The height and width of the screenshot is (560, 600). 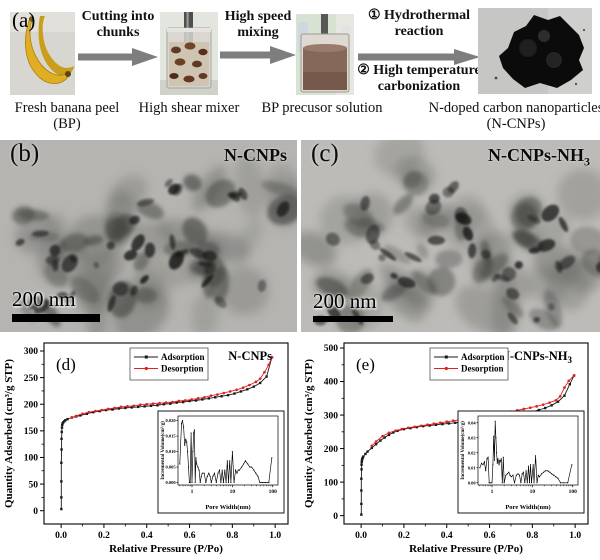 What do you see at coordinates (172, 387) in the screenshot?
I see `series-desorption` at bounding box center [172, 387].